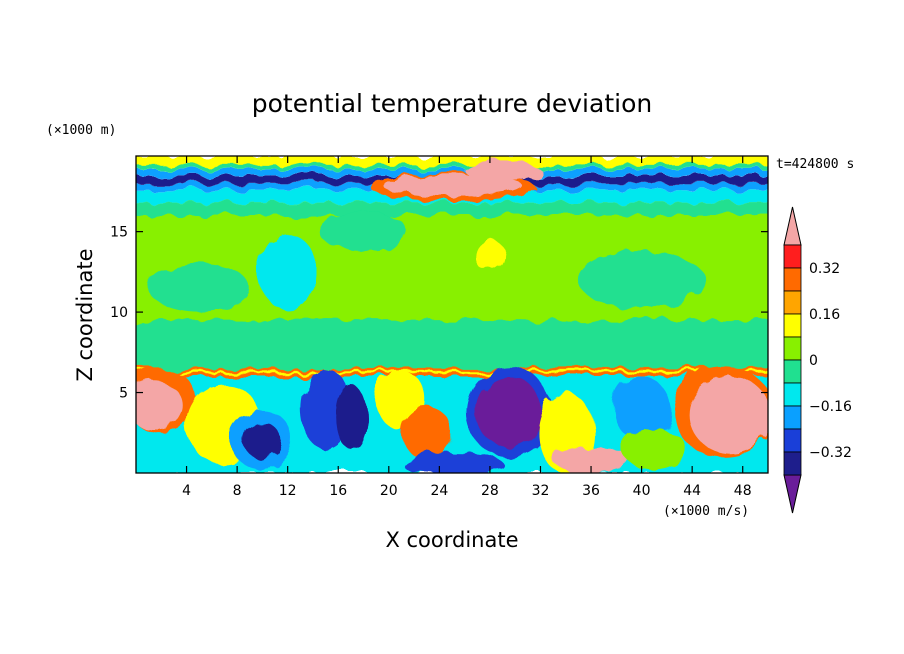  I want to click on warm-anomaly-aloft, so click(452, 185).